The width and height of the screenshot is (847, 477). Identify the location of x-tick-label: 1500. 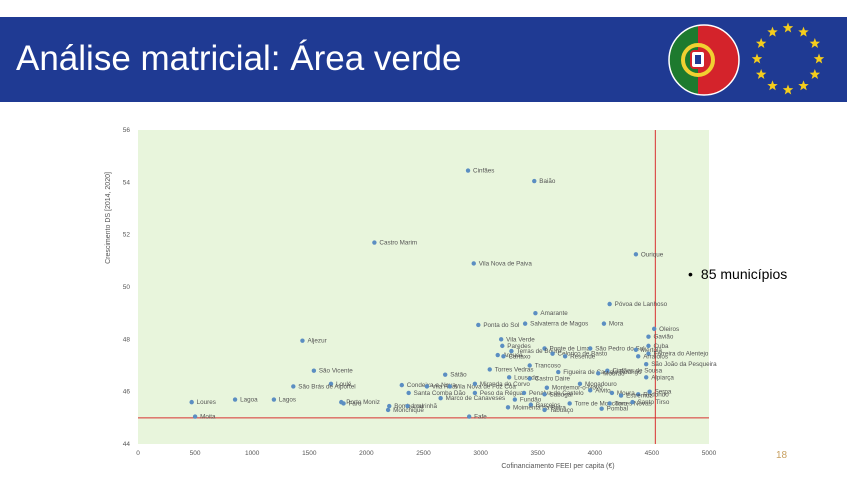
(309, 453).